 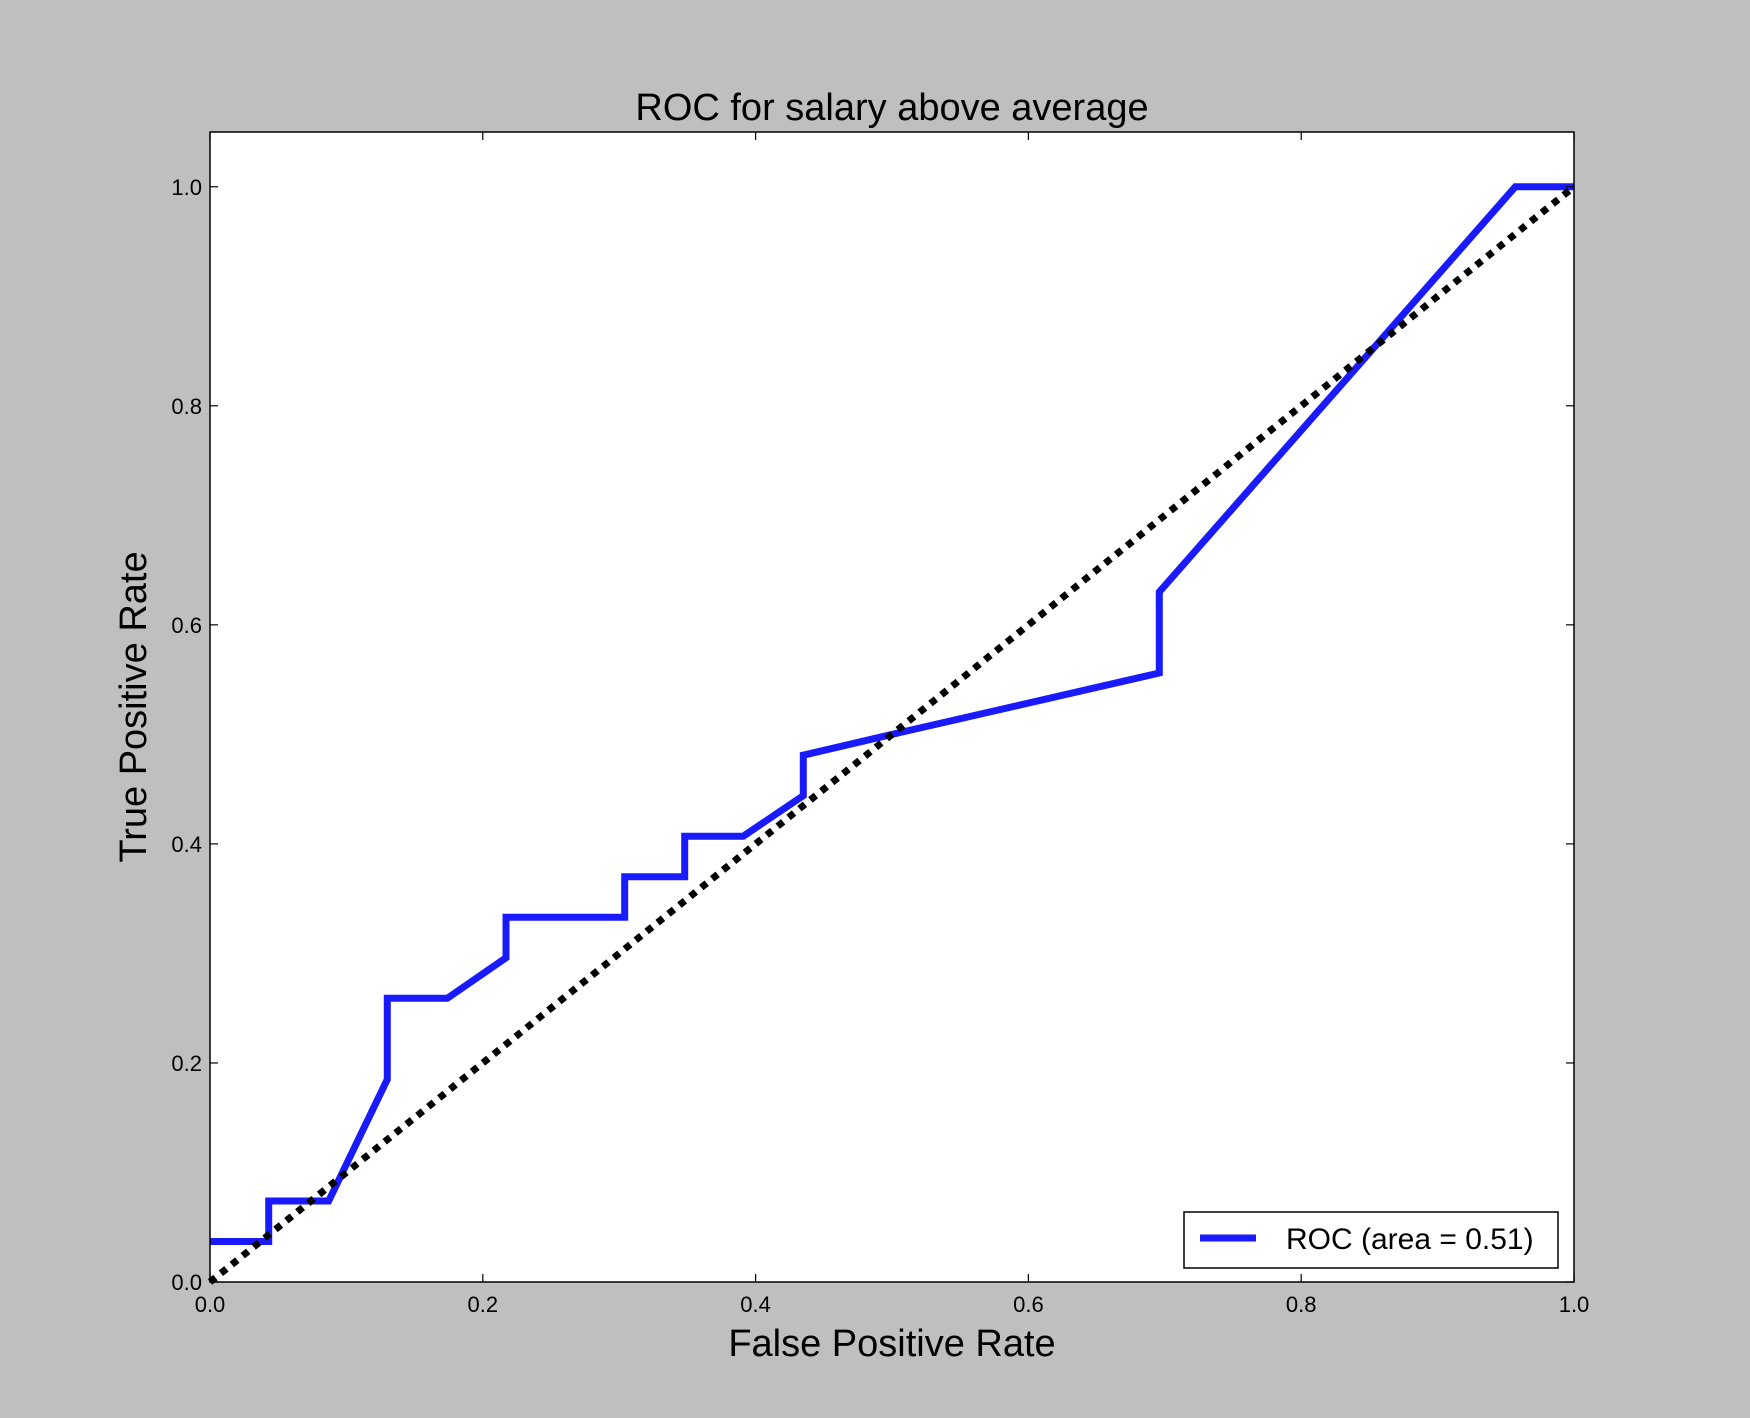 I want to click on y-tick-label: 0.4, so click(x=186, y=844).